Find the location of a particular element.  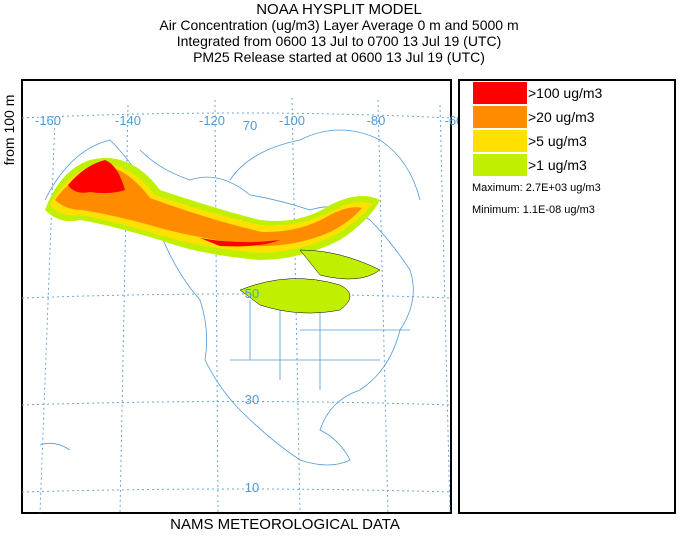

graticule-label: -100 is located at coordinates (292, 120).